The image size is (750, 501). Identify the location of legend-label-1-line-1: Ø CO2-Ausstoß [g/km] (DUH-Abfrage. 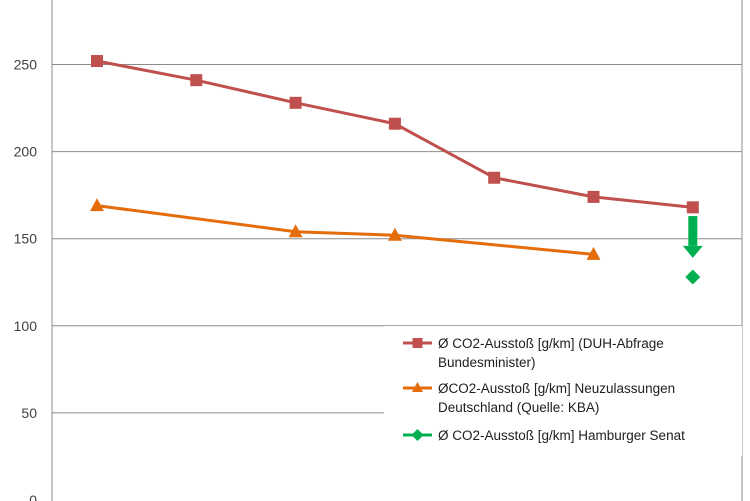
(551, 343).